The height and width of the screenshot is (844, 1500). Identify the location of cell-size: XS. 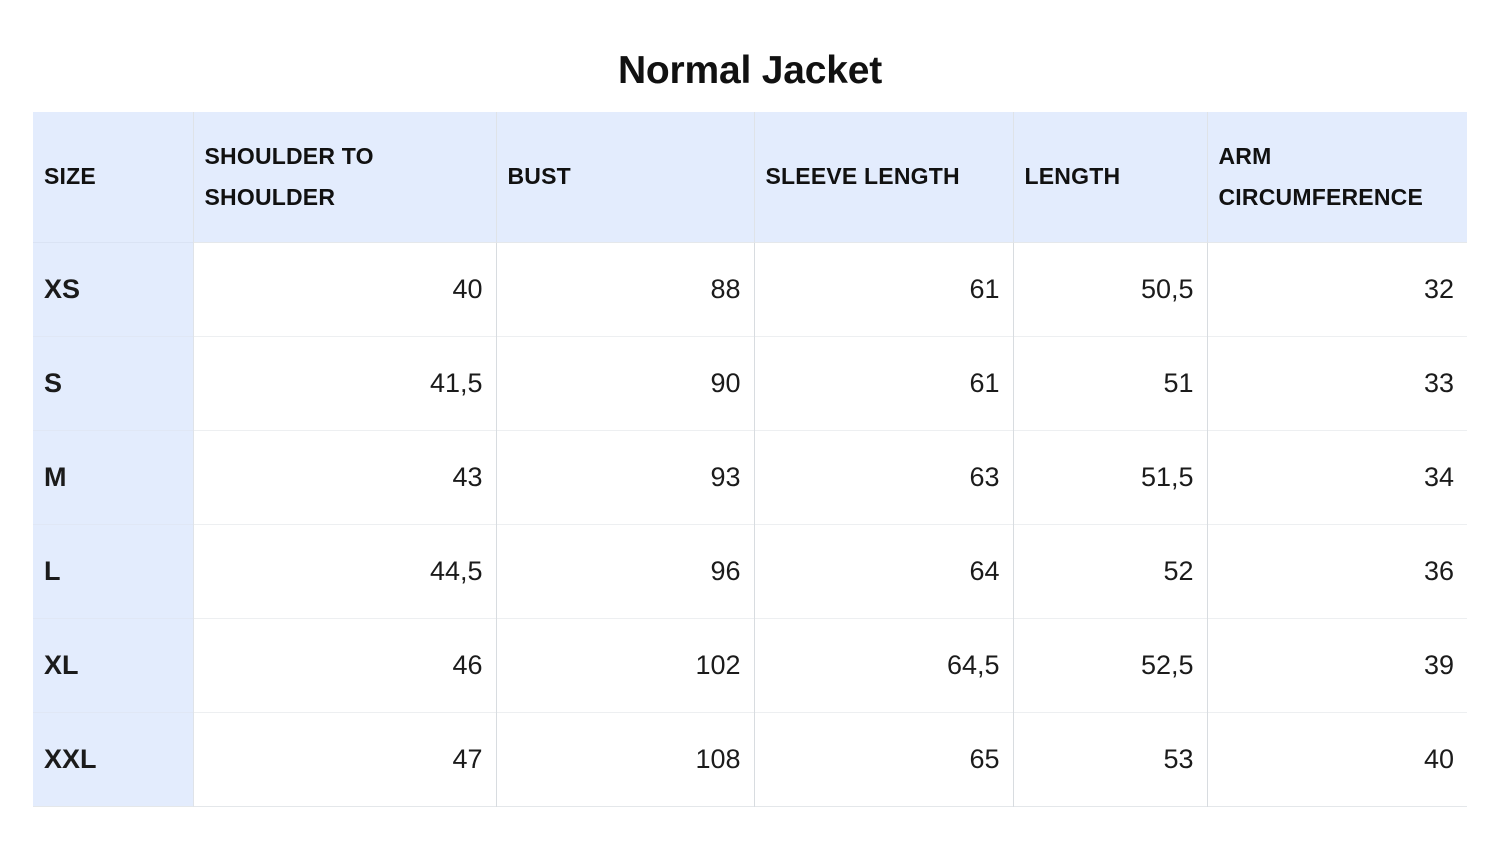
(113, 288).